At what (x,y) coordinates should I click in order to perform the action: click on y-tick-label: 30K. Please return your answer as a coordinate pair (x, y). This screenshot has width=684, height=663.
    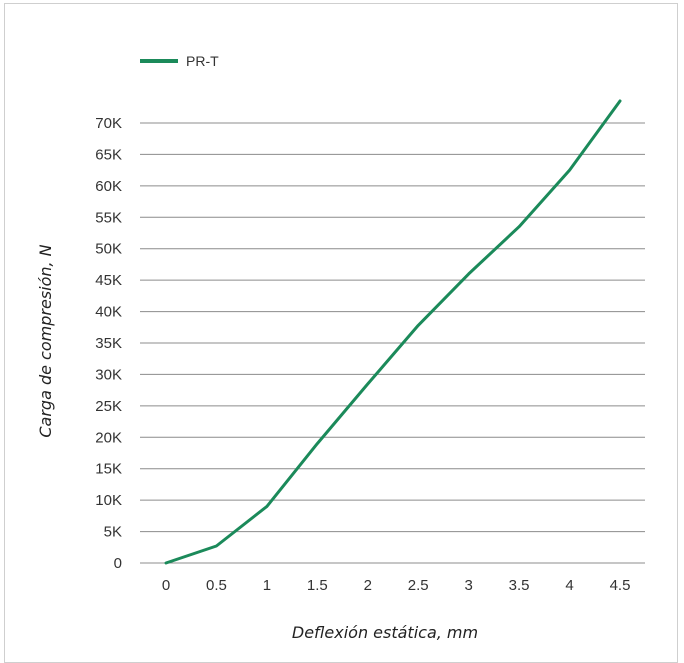
    Looking at the image, I should click on (108, 374).